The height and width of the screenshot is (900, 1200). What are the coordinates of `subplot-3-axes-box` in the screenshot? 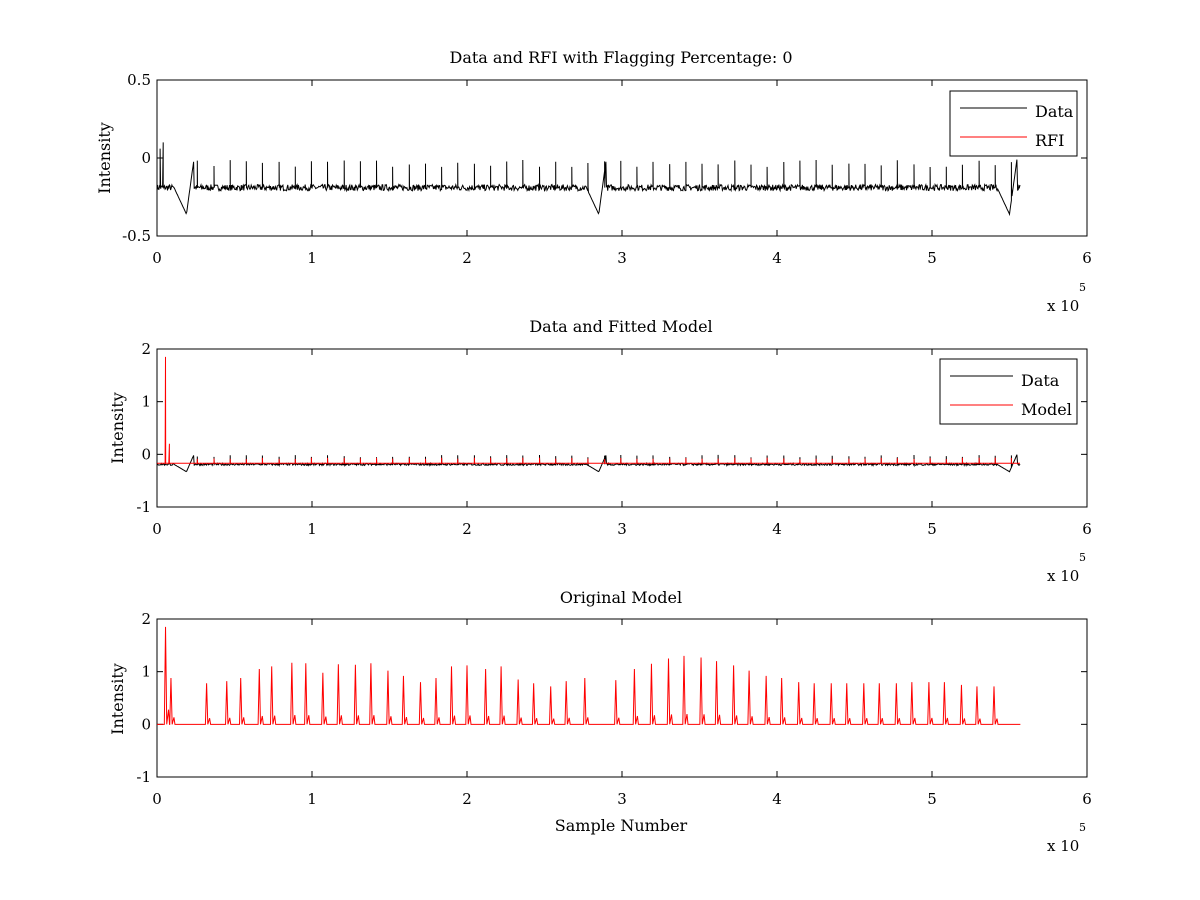 It's located at (622, 698).